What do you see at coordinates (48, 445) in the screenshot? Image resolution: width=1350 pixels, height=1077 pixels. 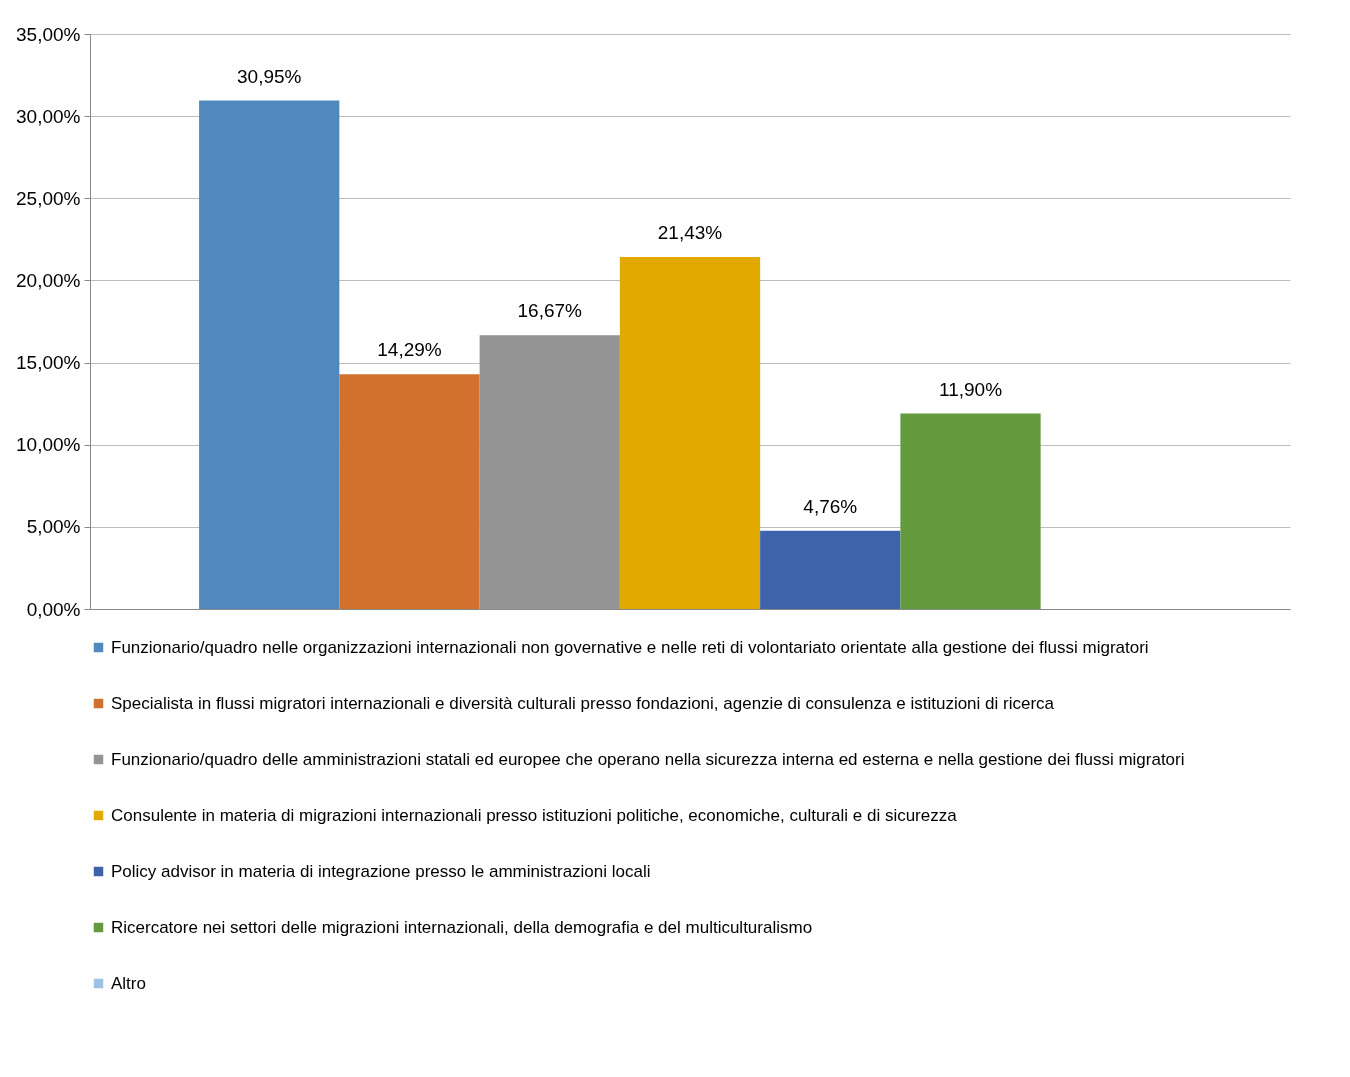 I see `y-tick-label: 10,00%` at bounding box center [48, 445].